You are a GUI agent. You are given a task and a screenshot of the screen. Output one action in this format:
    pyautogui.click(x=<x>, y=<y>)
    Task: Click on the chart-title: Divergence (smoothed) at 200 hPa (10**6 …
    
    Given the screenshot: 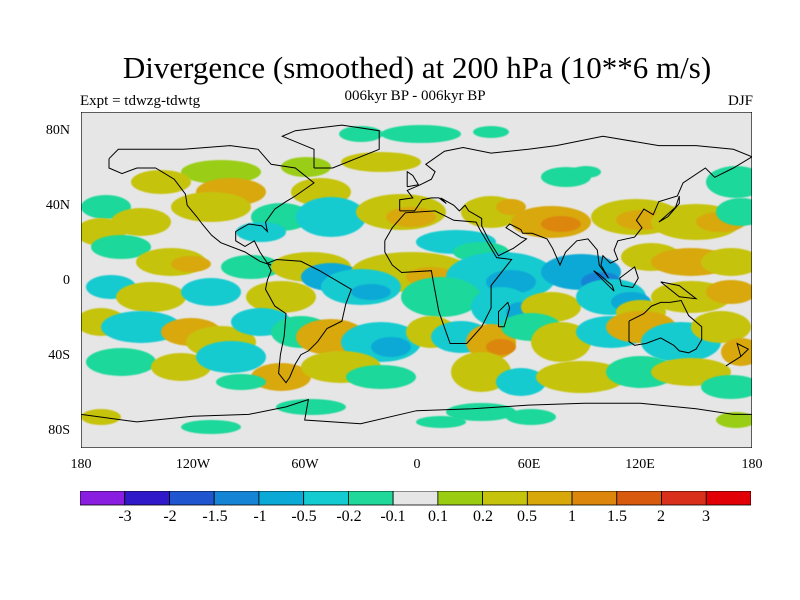 What is the action you would take?
    pyautogui.click(x=417, y=67)
    